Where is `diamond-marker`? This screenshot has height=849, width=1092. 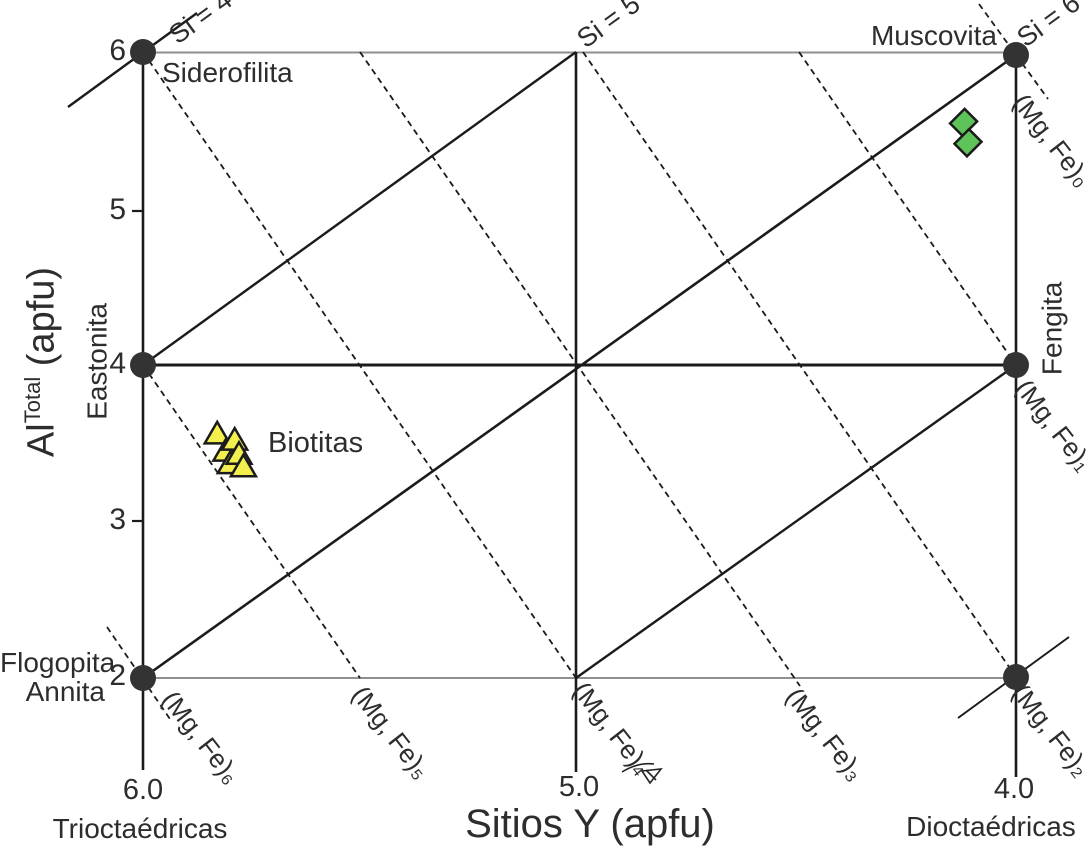 diamond-marker is located at coordinates (968, 143).